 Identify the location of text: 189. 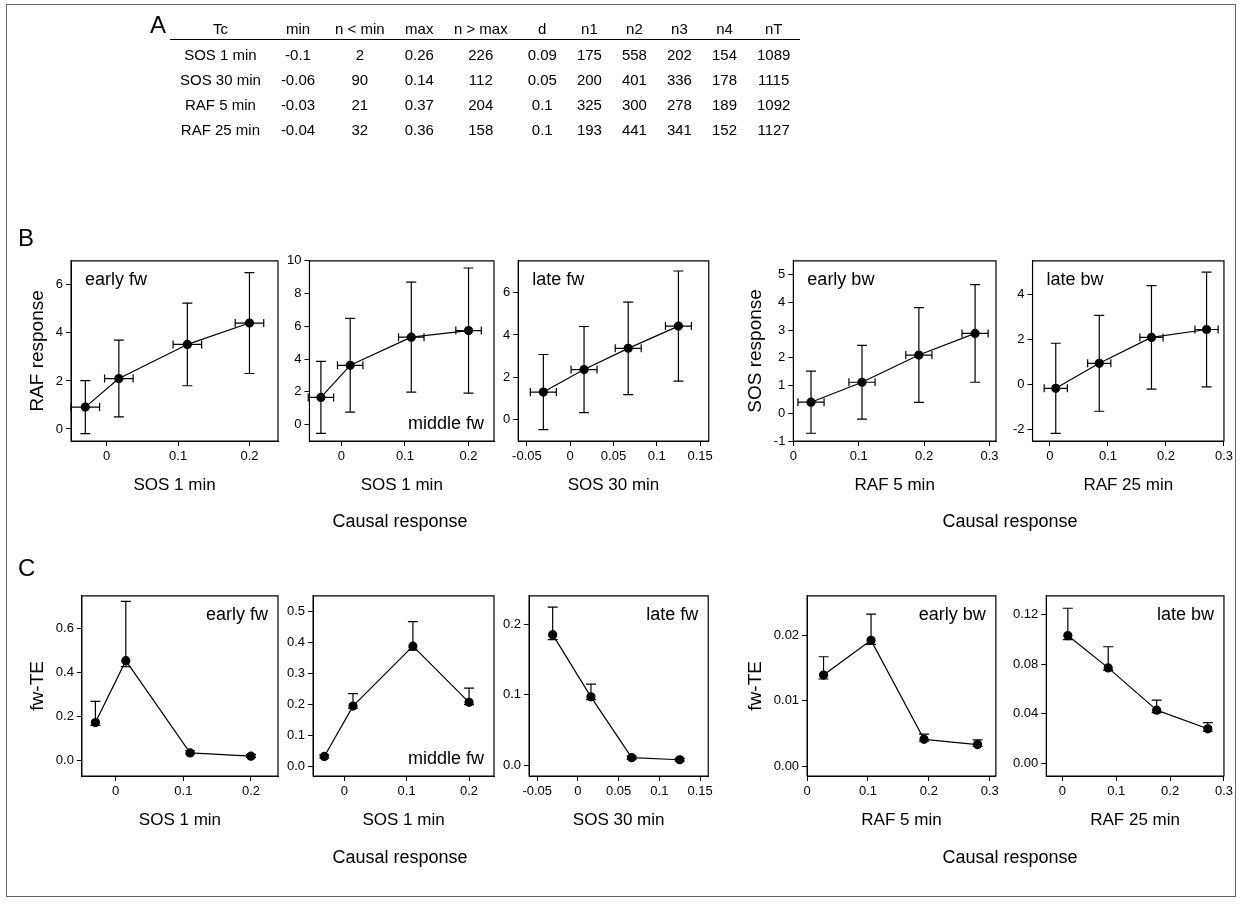
(724, 104).